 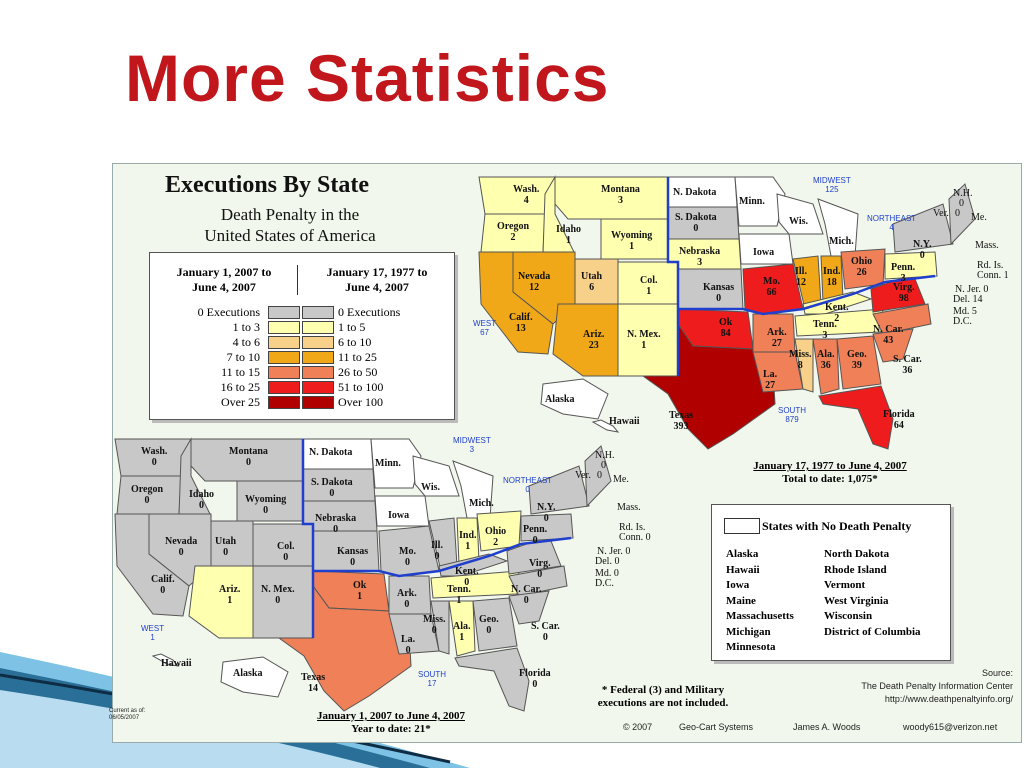 What do you see at coordinates (437, 545) in the screenshot?
I see `state-name: Ill.` at bounding box center [437, 545].